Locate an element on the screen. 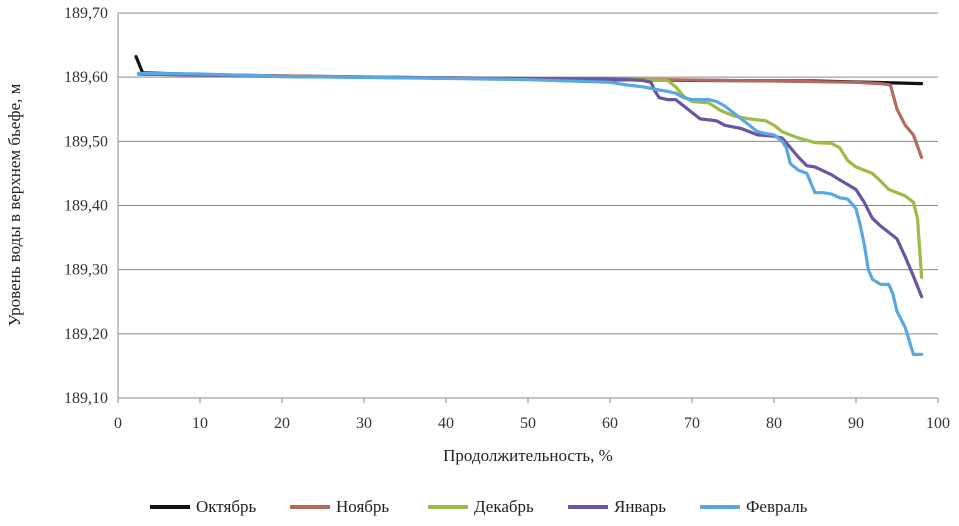  legend-label: Ноябрь is located at coordinates (362, 506).